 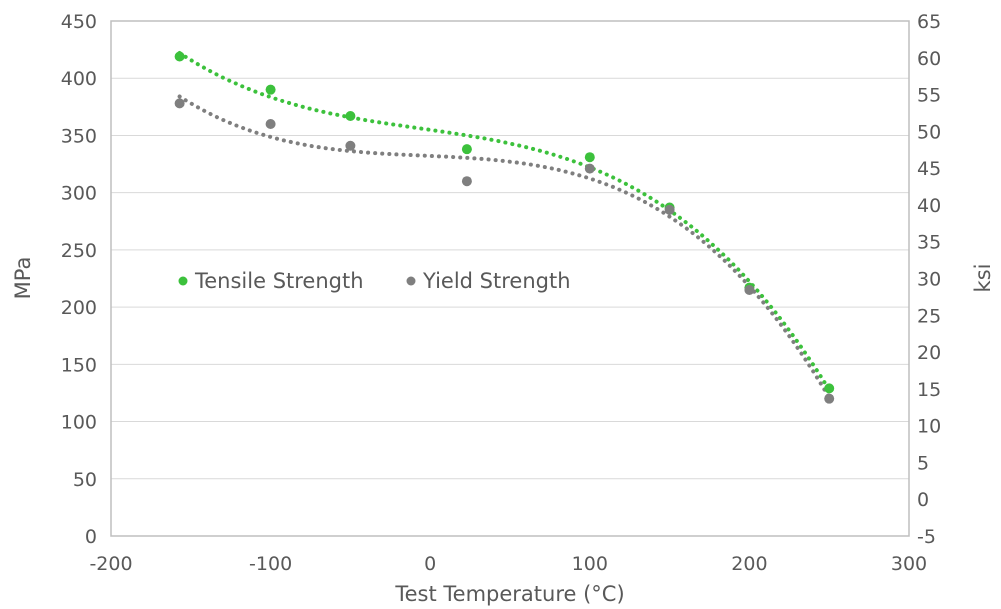 I want to click on y2-tick-label: 10, so click(x=929, y=427).